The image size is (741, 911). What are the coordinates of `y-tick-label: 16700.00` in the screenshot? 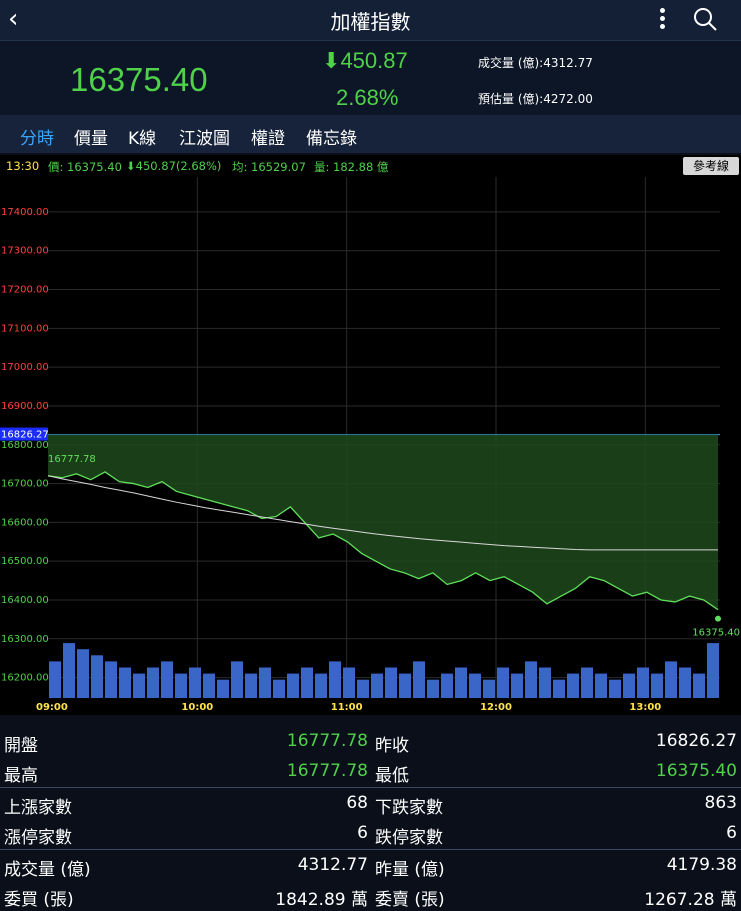 It's located at (25, 484).